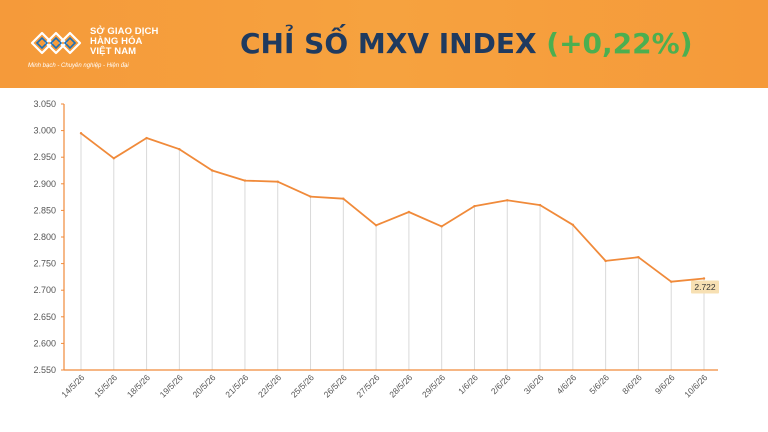 Image resolution: width=768 pixels, height=432 pixels. Describe the element at coordinates (302, 385) in the screenshot. I see `x-tick-label: 25/5/26` at that location.